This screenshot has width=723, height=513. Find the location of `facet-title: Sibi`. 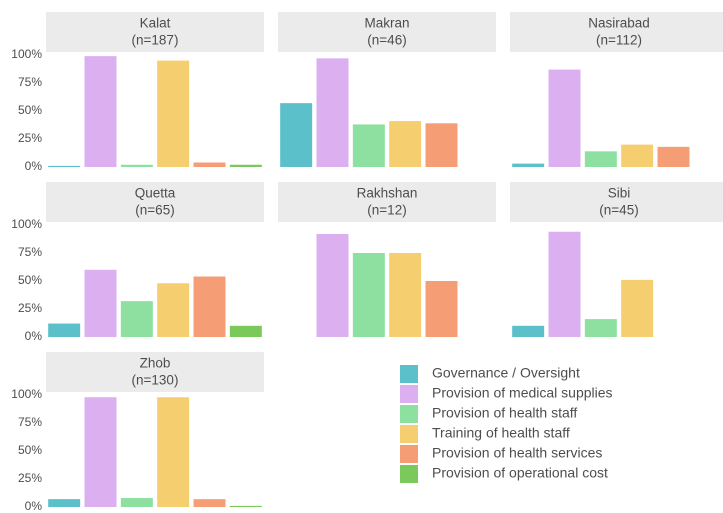

facet-title: Sibi is located at coordinates (619, 193).